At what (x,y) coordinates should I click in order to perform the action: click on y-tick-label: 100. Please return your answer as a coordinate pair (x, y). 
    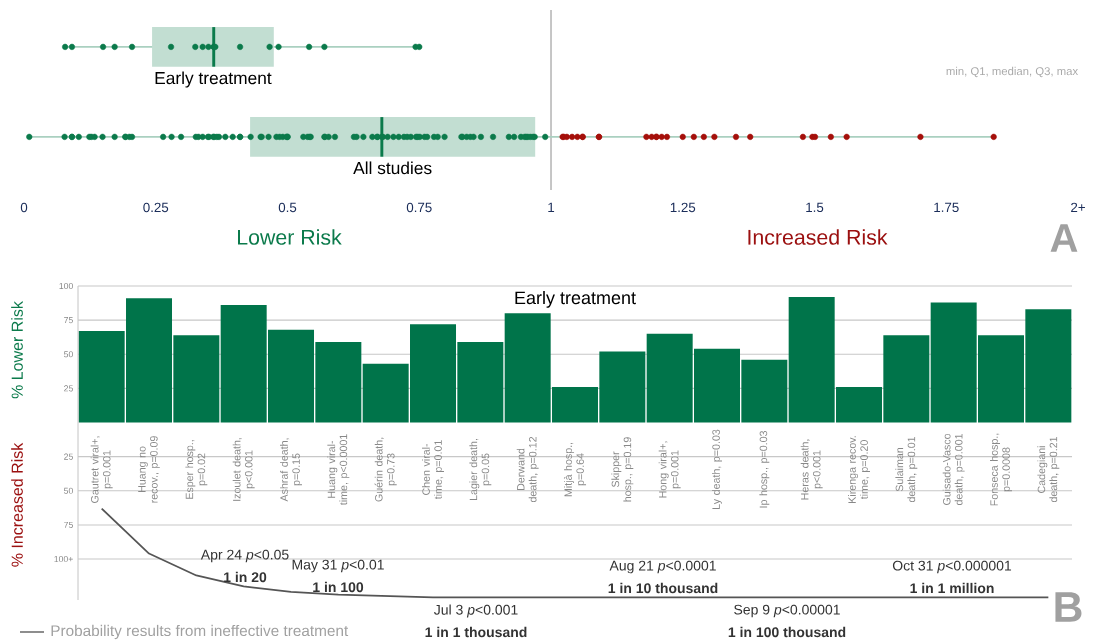
    Looking at the image, I should click on (66, 286).